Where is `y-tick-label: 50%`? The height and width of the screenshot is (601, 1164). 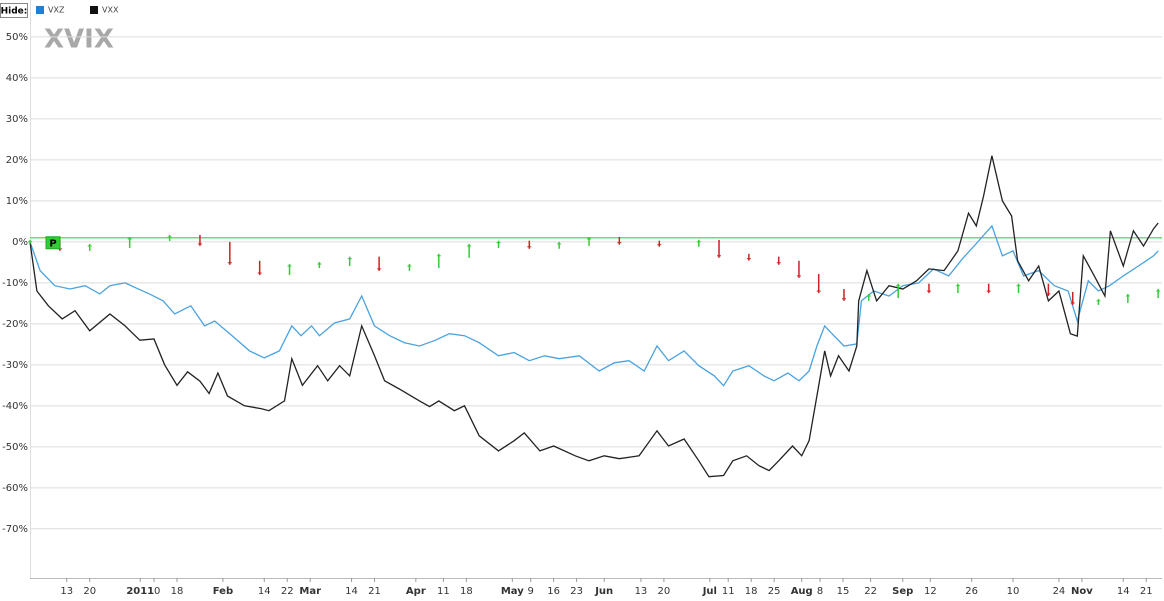 y-tick-label: 50% is located at coordinates (17, 37).